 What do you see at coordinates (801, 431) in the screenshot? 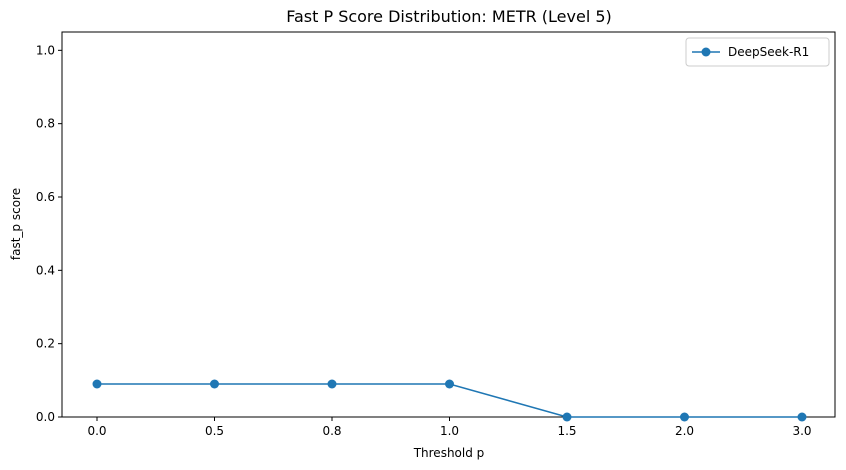
I see `x-tick-label: 3.0` at bounding box center [801, 431].